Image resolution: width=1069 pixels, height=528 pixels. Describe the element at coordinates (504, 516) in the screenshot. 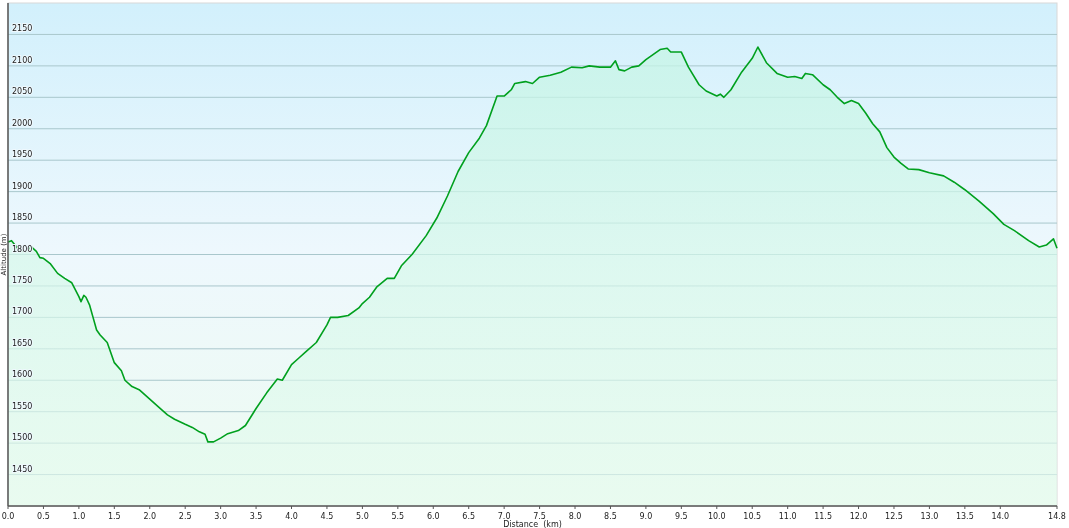

I see `x-tick-label: 7.0` at that location.